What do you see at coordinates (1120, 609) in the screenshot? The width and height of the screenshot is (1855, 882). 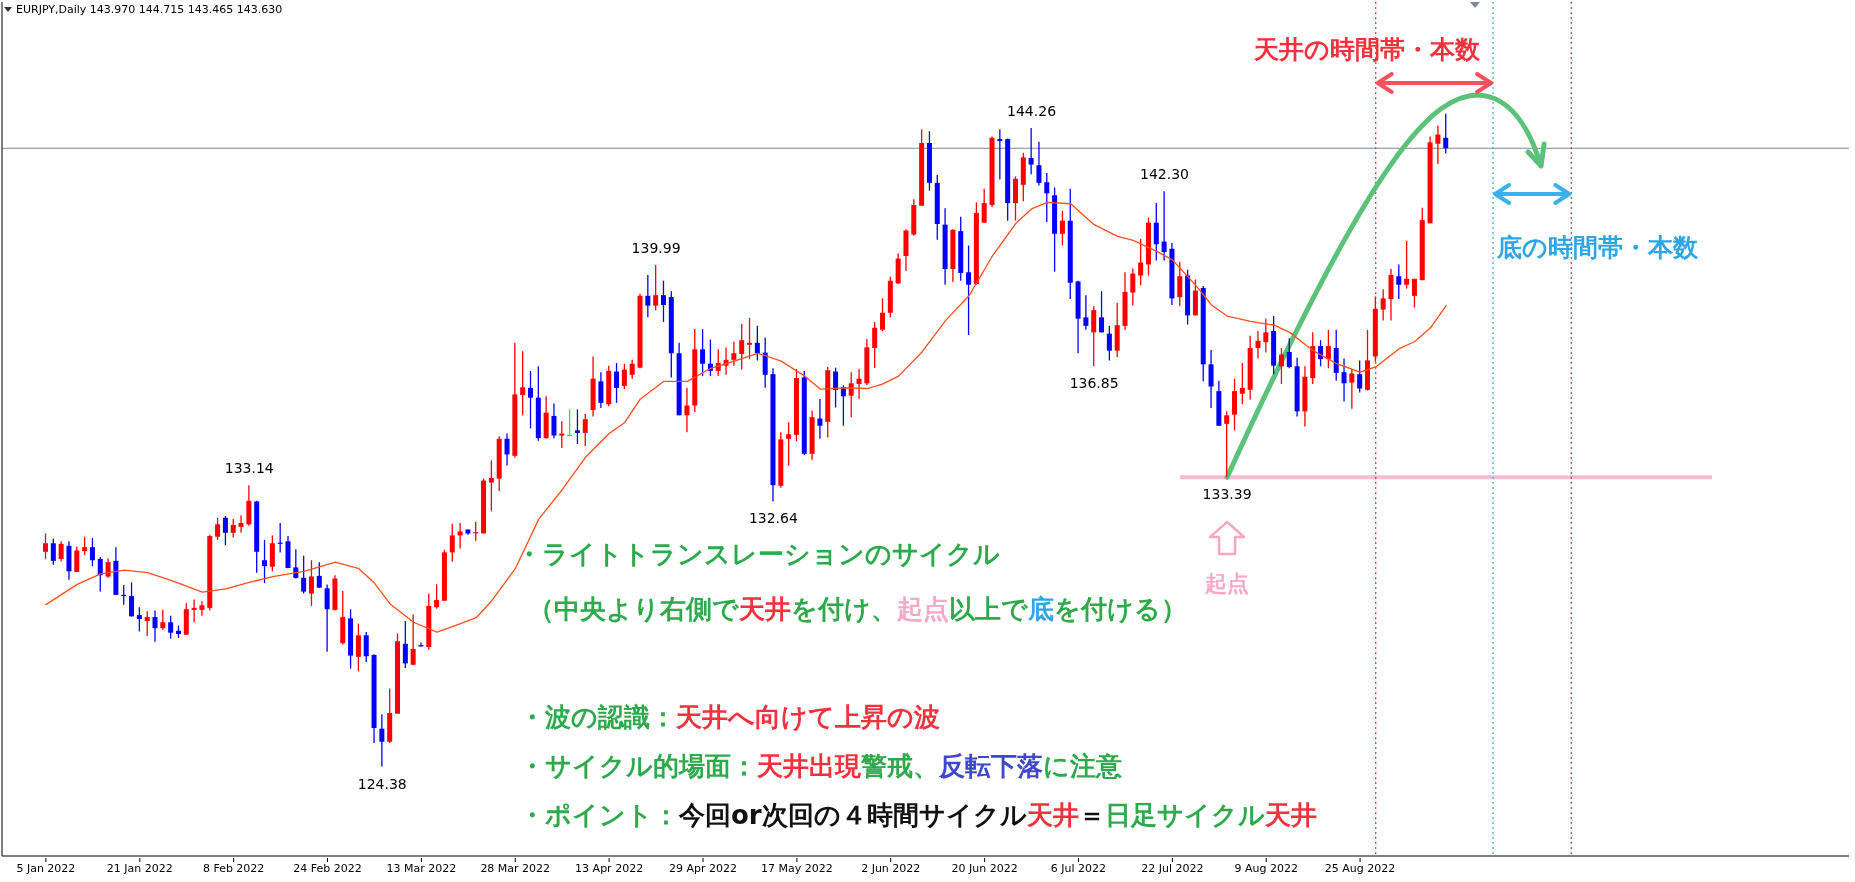 I see `annotation: を付ける）` at bounding box center [1120, 609].